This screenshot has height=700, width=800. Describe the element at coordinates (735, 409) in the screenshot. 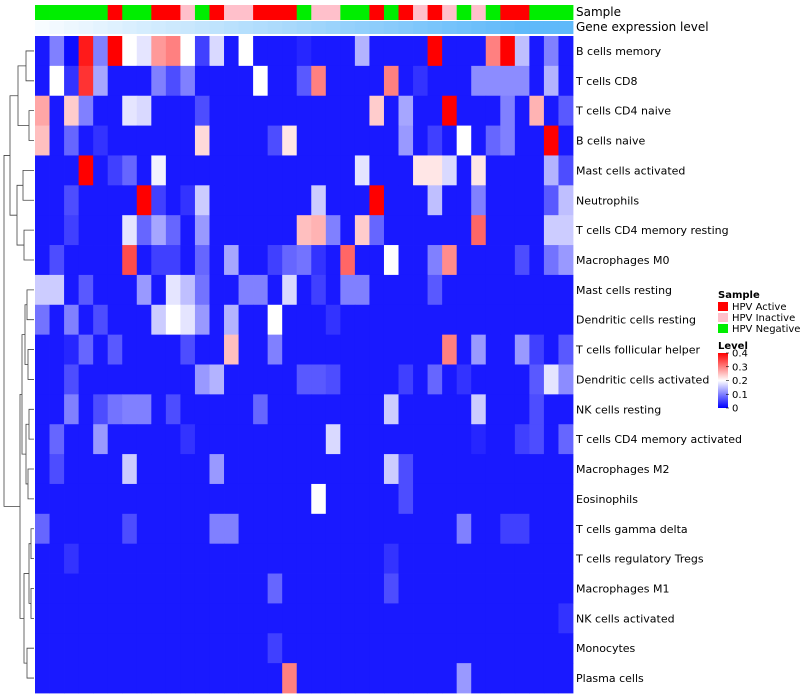

I see `level-legend-tick-label: 0` at that location.